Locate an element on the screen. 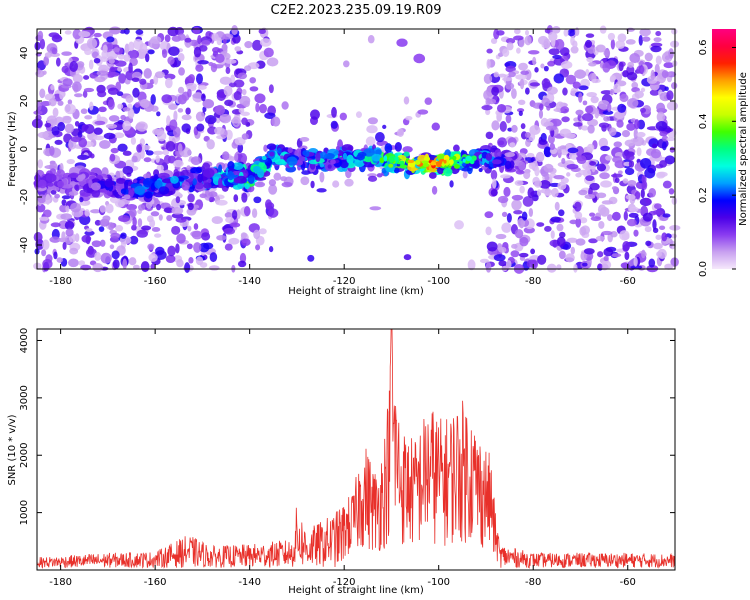 This screenshot has height=600, width=750. x-tick-label: -180 is located at coordinates (60, 582).